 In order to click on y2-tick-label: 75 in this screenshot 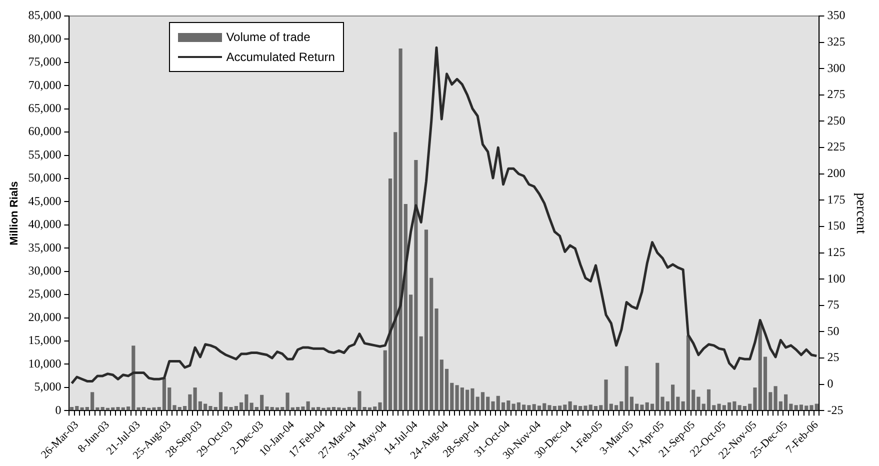, I will do `click(833, 305)`.